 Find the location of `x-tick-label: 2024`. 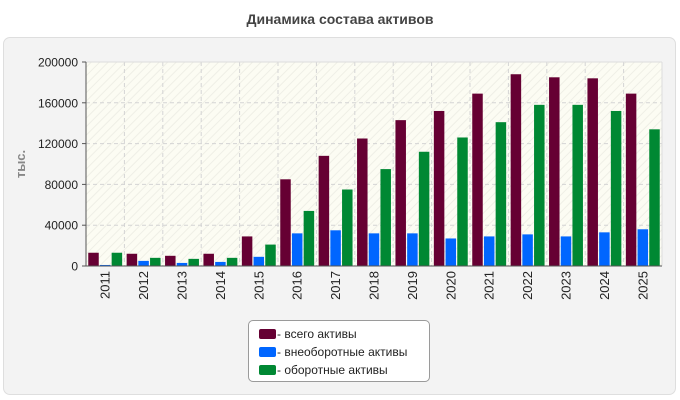

x-tick-label: 2024 is located at coordinates (604, 285).